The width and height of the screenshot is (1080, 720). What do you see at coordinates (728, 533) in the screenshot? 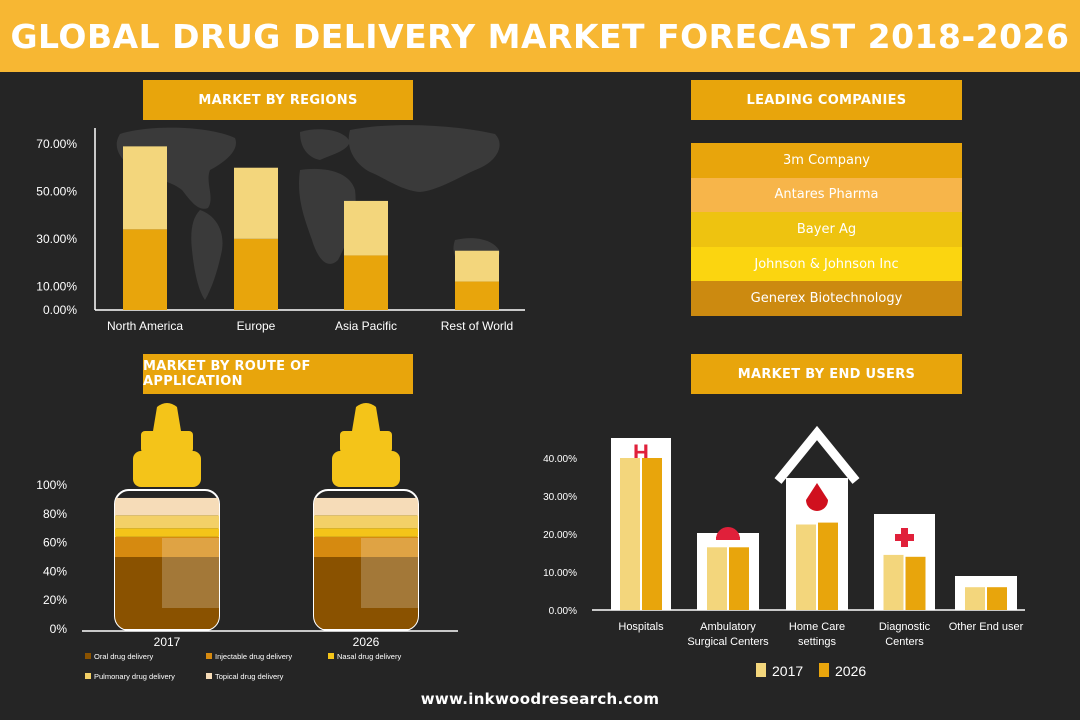
I see `siren-icon` at bounding box center [728, 533].